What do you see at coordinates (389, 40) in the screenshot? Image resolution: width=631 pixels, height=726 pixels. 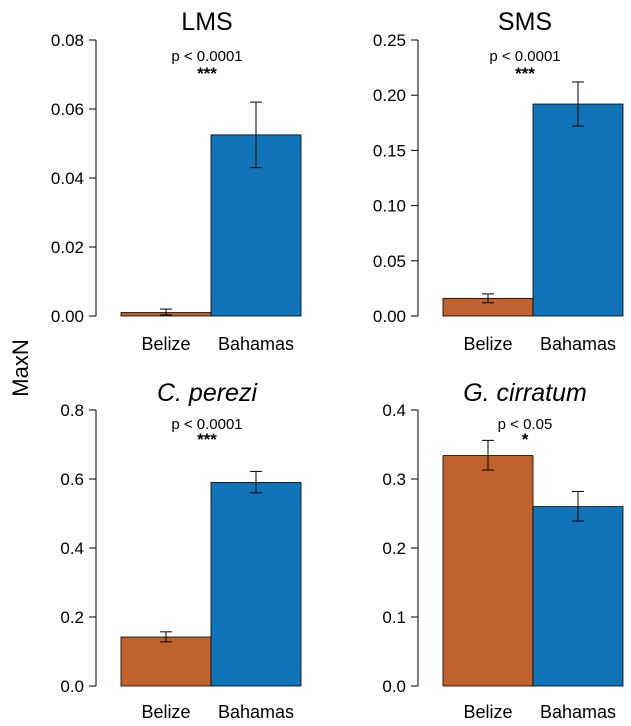 I see `y-tick-label: 0.25` at bounding box center [389, 40].